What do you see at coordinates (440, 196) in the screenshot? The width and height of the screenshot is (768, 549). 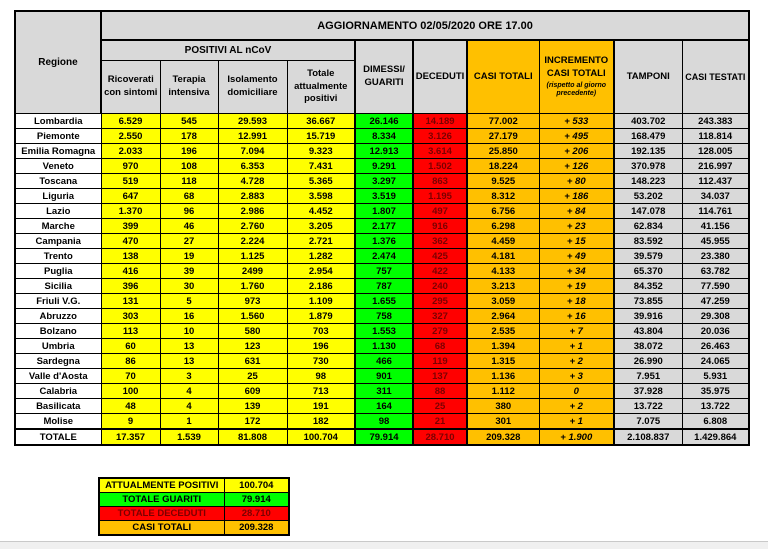 I see `deceduti-cell: 1.195` at bounding box center [440, 196].